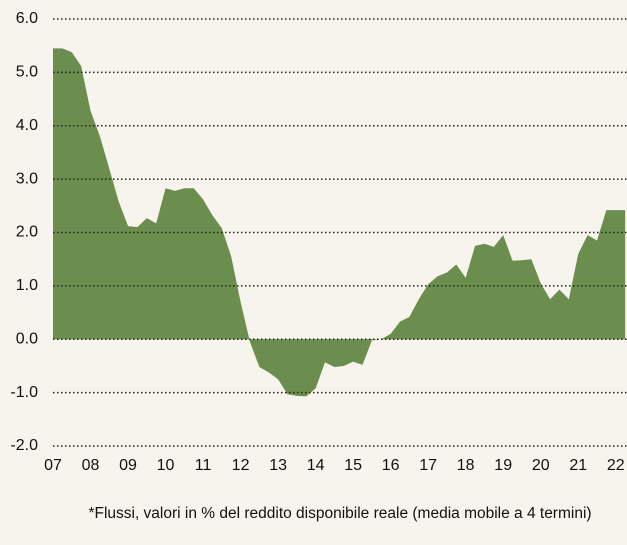 The height and width of the screenshot is (545, 627). What do you see at coordinates (128, 465) in the screenshot?
I see `x-tick-label: 09` at bounding box center [128, 465].